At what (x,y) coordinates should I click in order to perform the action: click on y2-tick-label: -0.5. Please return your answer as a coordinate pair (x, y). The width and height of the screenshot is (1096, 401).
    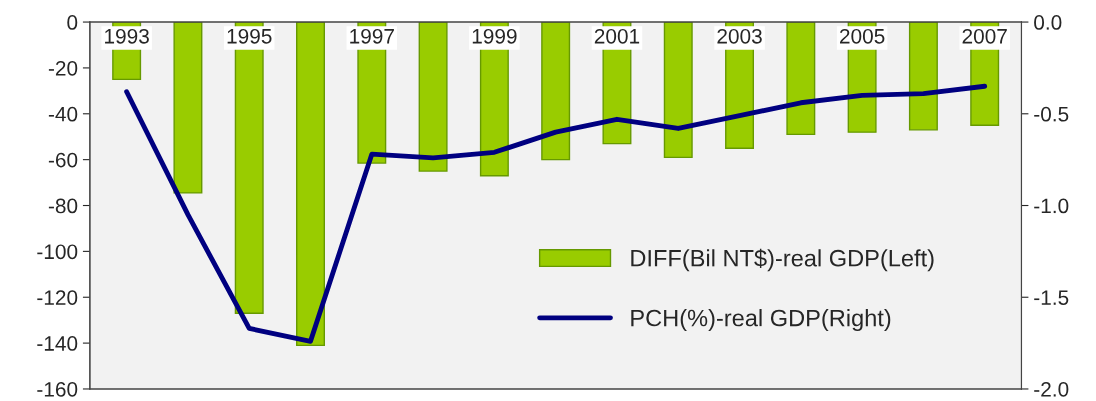
    Looking at the image, I should click on (1051, 114).